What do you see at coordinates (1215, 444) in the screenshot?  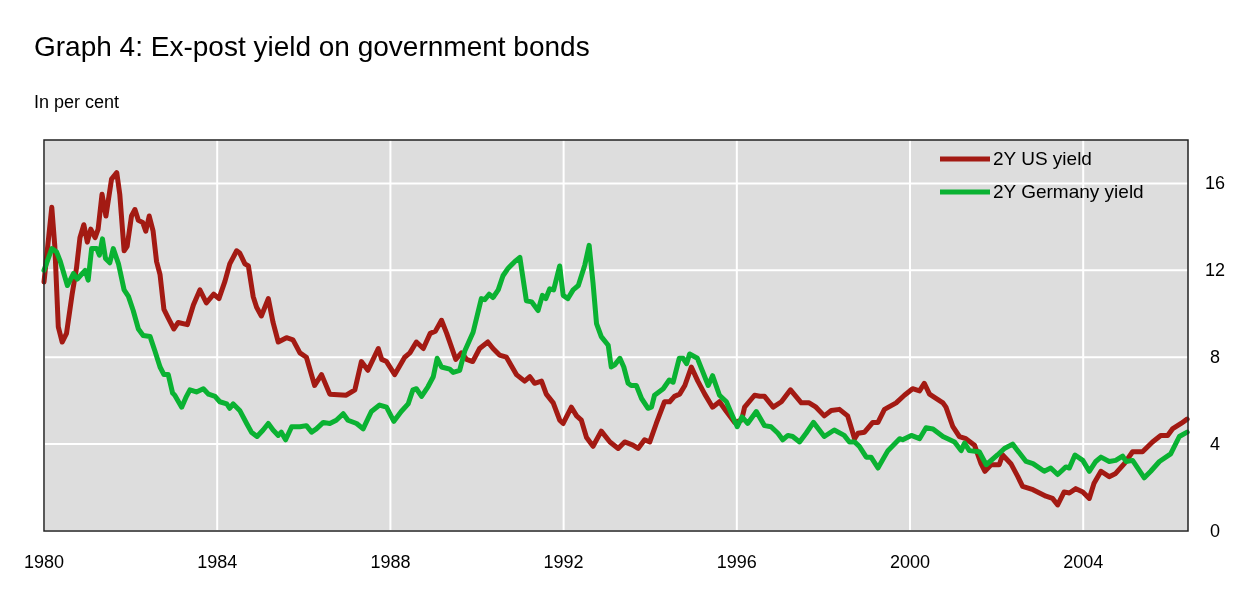 I see `y-tick-label: 4` at bounding box center [1215, 444].